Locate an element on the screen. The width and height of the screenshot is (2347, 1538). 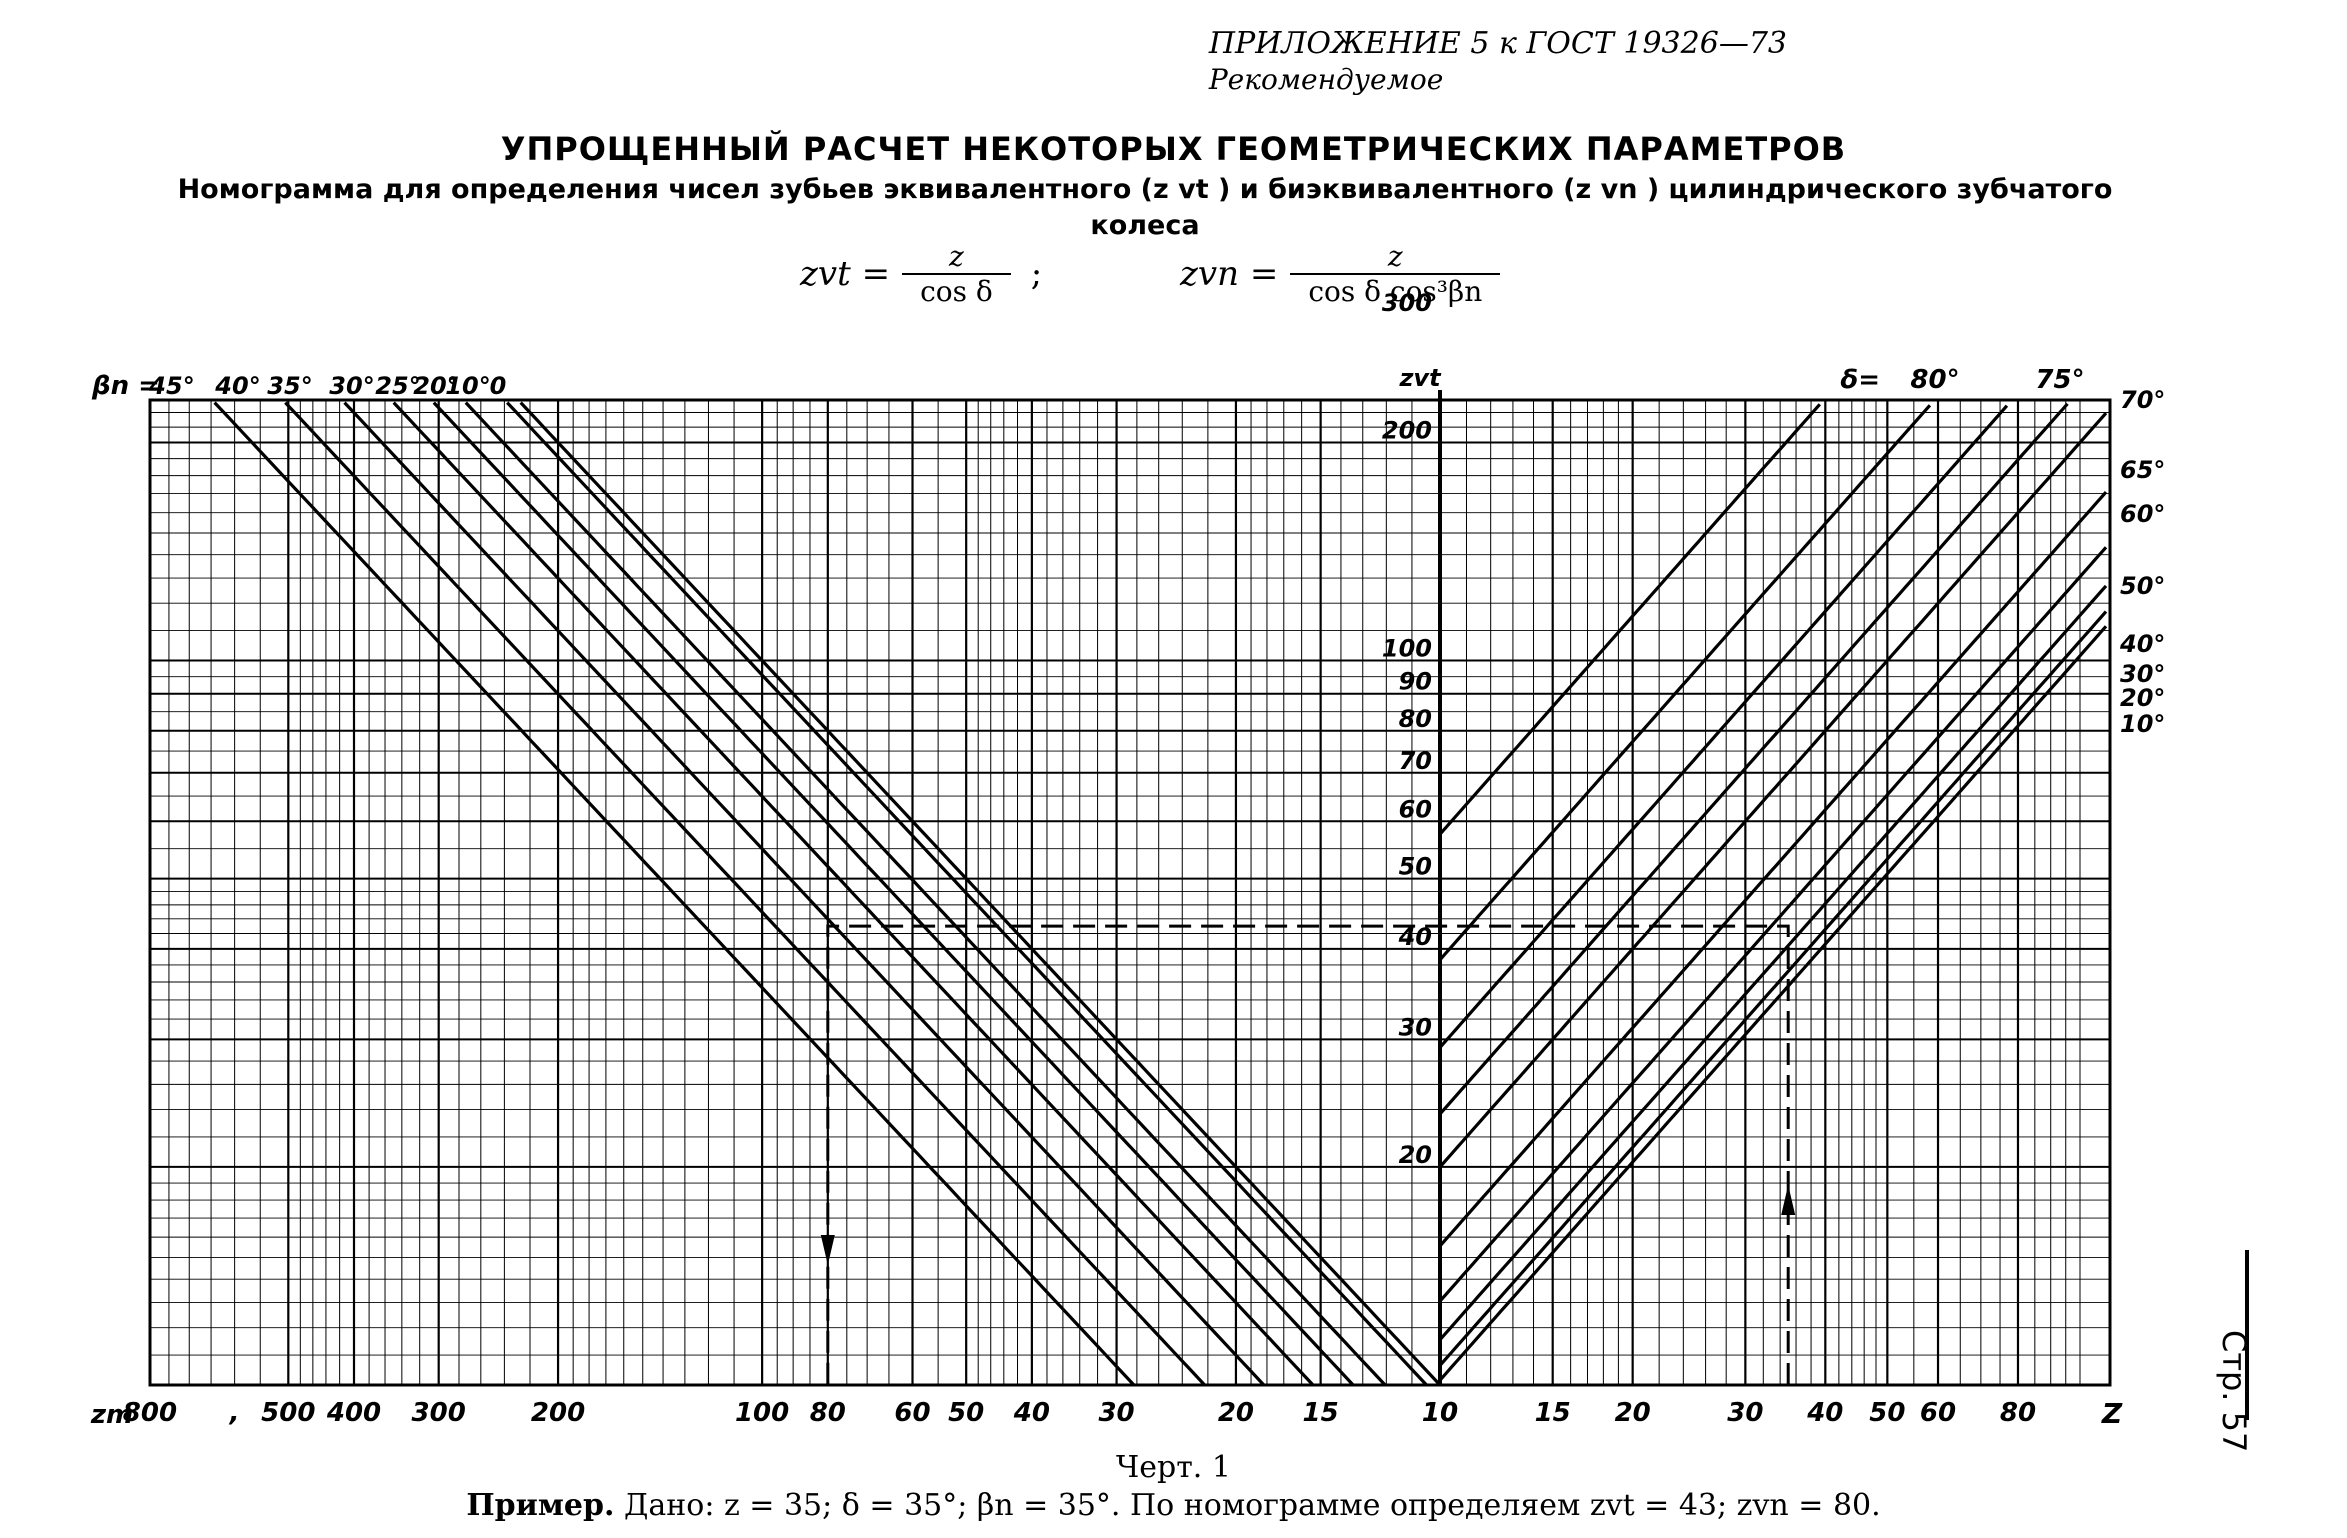
zvn-tick-label: 10 is located at coordinates (1440, 1413).